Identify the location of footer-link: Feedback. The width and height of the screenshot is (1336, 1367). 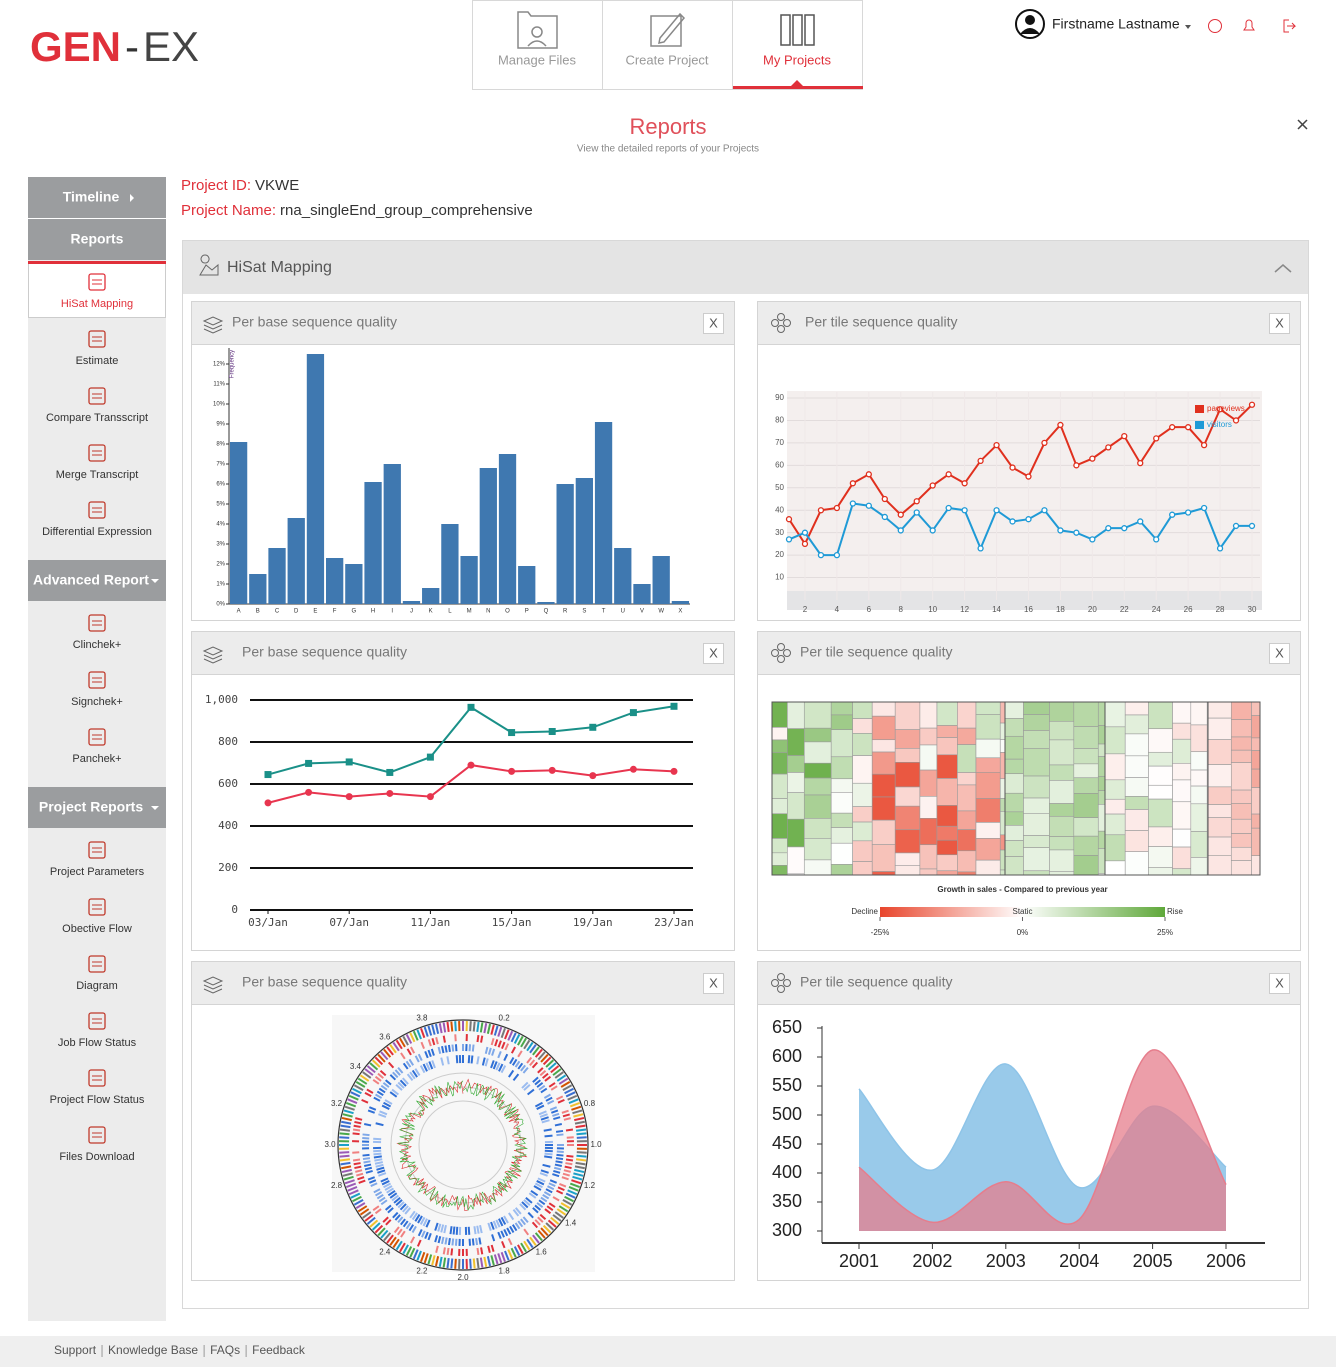
(279, 1350).